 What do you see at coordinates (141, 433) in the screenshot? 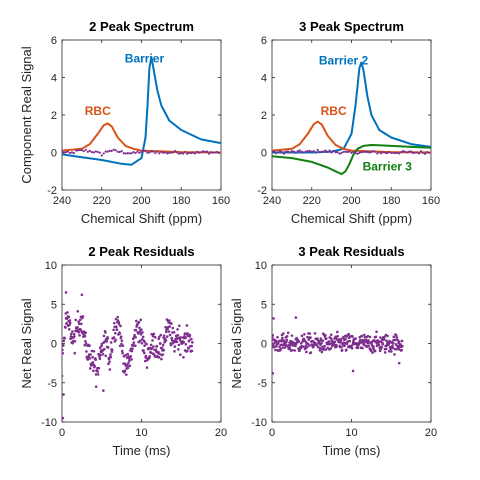
I see `x-tick-label: 10` at bounding box center [141, 433].